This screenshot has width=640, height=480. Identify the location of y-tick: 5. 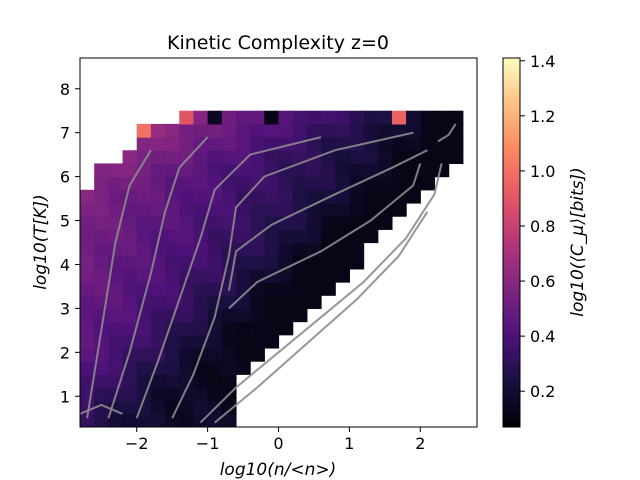
(70, 221).